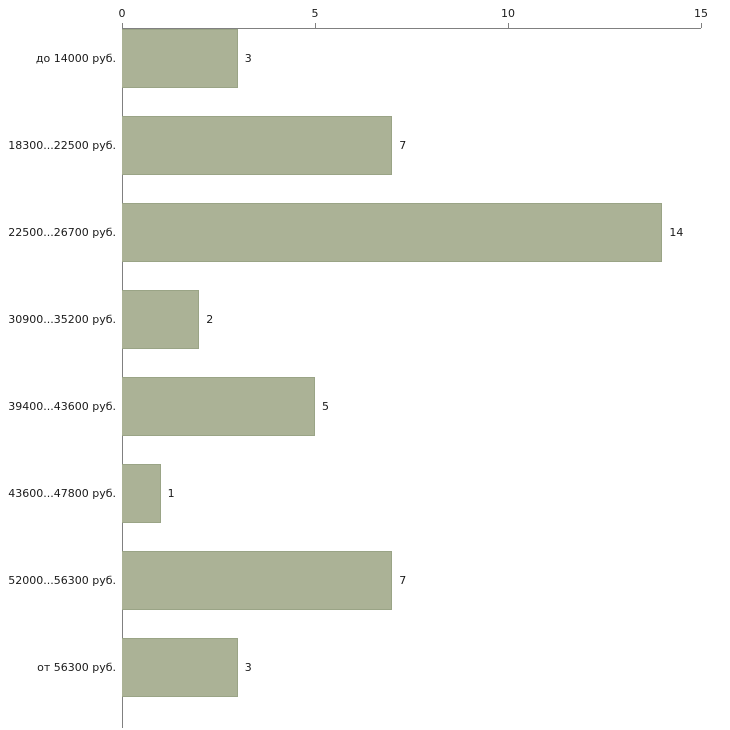  What do you see at coordinates (676, 232) in the screenshot?
I see `value-label: 14` at bounding box center [676, 232].